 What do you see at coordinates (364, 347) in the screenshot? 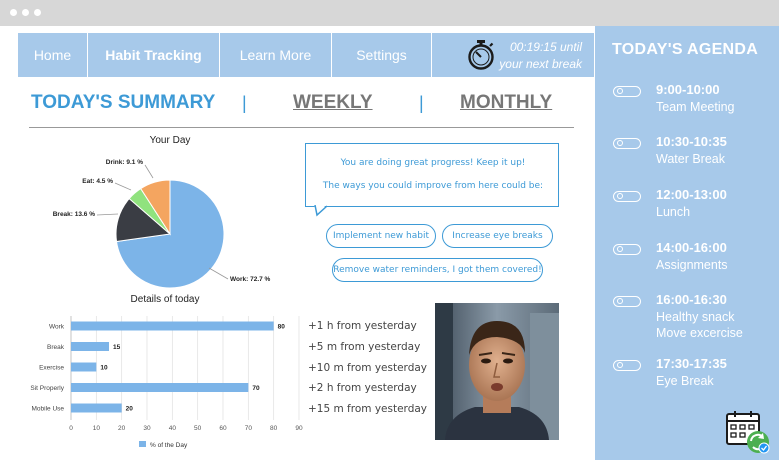
I see `delta-text: +5 m from yesterday` at bounding box center [364, 347].